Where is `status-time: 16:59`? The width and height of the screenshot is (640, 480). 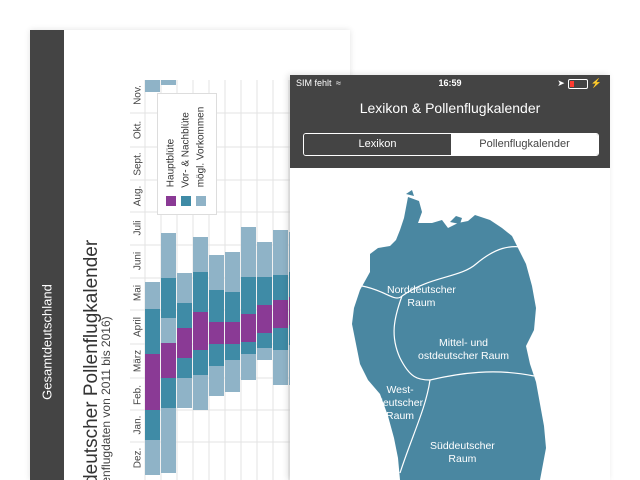
status-time: 16:59 is located at coordinates (450, 83).